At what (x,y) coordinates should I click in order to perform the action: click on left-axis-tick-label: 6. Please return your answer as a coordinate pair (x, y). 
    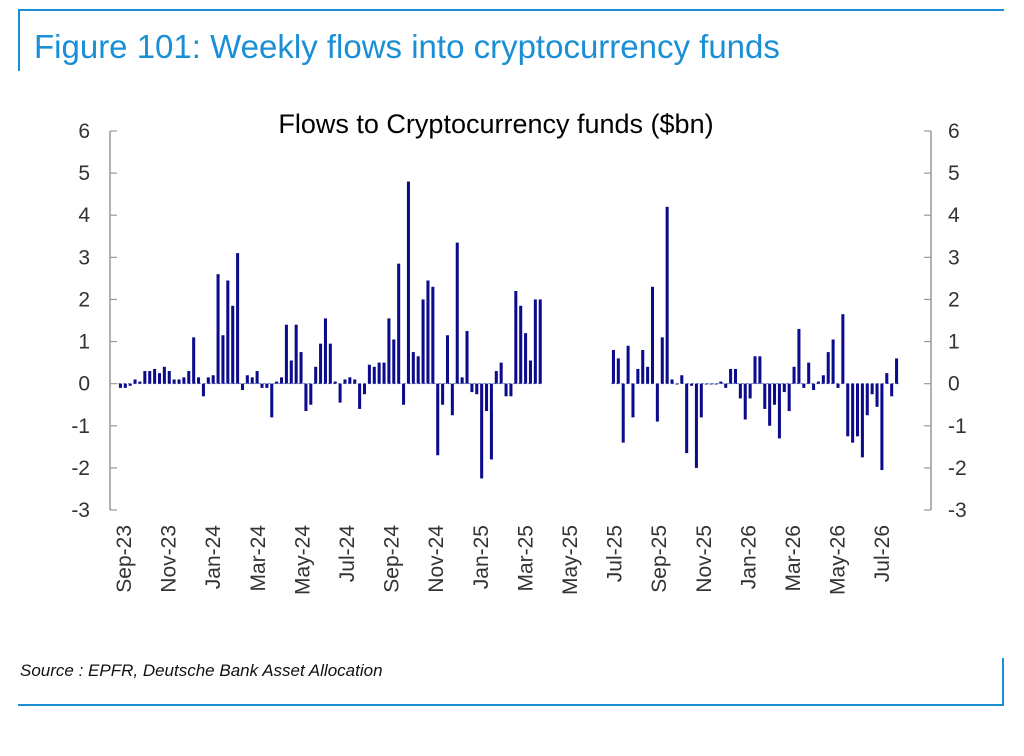
    Looking at the image, I should click on (84, 131).